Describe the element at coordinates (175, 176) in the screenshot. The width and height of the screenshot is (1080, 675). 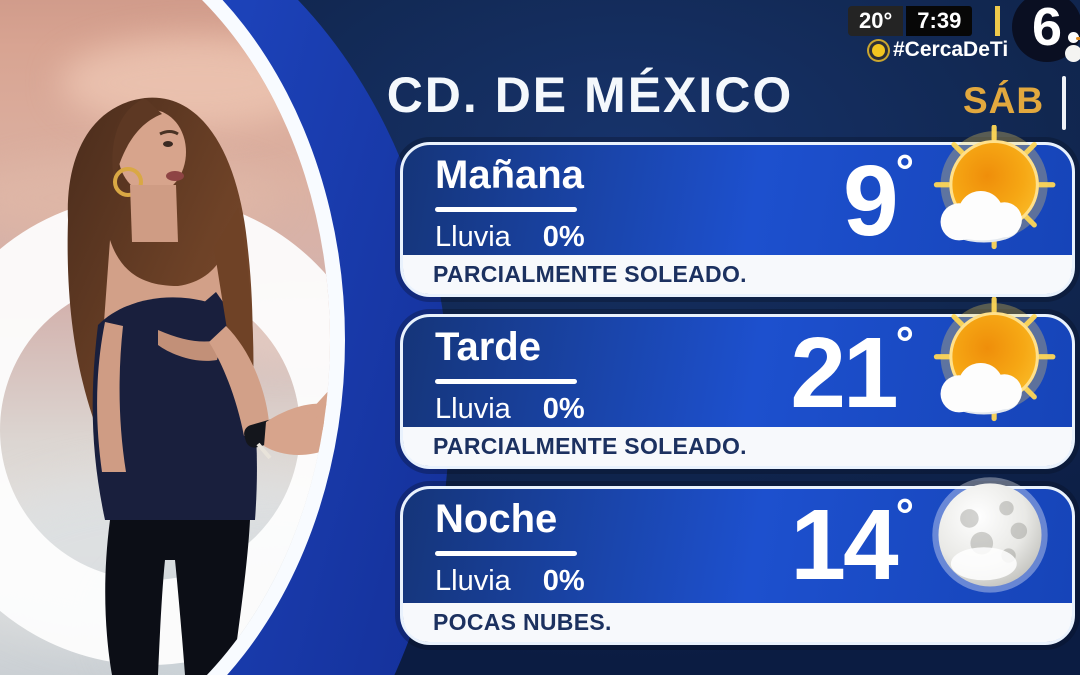
I see `lips` at that location.